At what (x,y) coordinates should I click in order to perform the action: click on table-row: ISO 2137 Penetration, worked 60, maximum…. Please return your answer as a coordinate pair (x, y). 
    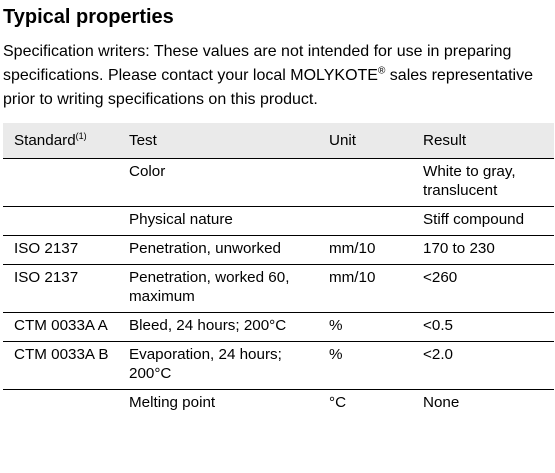
    Looking at the image, I should click on (278, 288).